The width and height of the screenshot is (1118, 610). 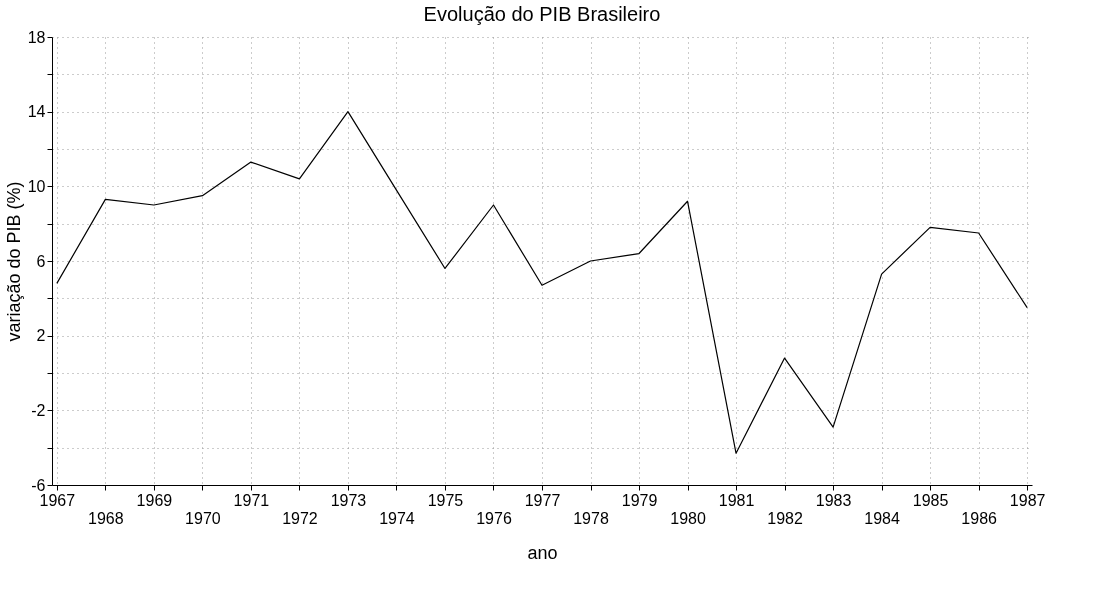 What do you see at coordinates (203, 518) in the screenshot?
I see `x-tick-label: 1970` at bounding box center [203, 518].